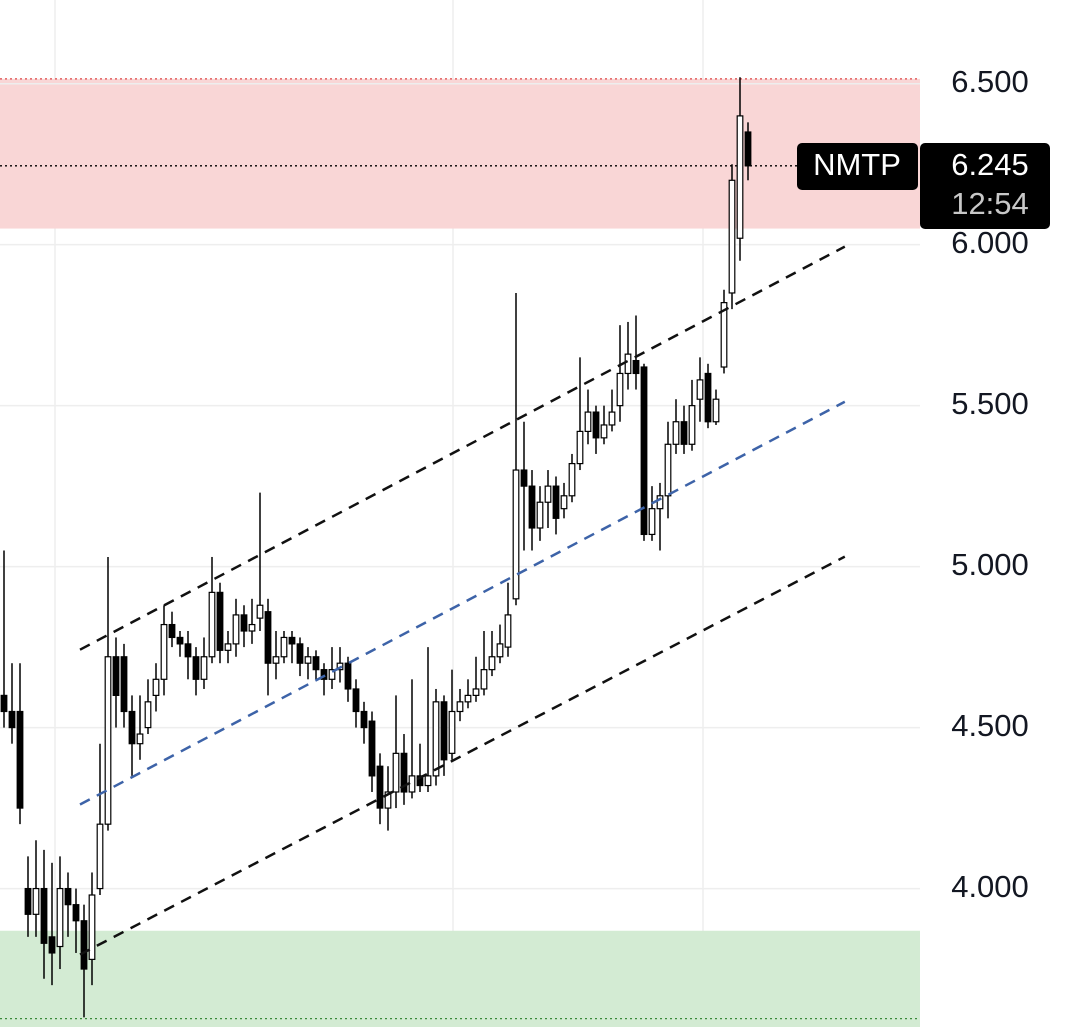 The height and width of the screenshot is (1027, 1080). I want to click on y-tick-label: 6.000, so click(990, 242).